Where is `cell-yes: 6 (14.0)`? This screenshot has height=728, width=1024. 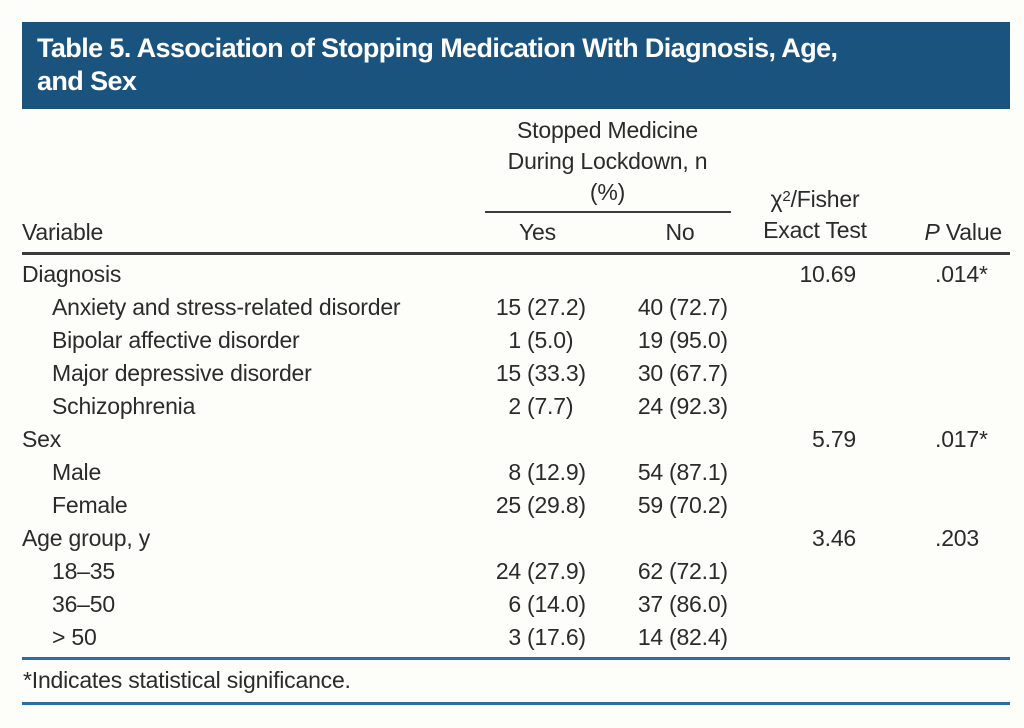
cell-yes: 6 (14.0) is located at coordinates (537, 604).